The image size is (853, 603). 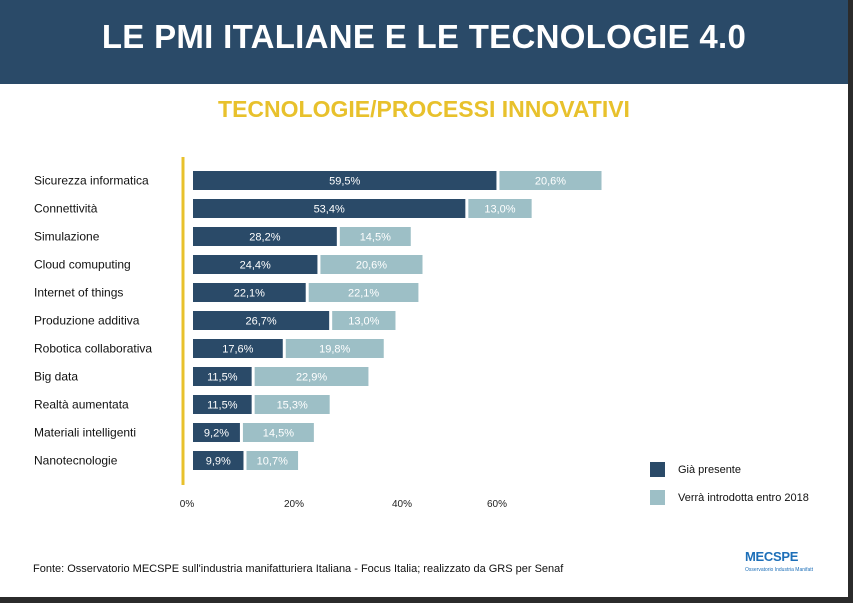 I want to click on bar-value-label: 10,7%, so click(x=272, y=462).